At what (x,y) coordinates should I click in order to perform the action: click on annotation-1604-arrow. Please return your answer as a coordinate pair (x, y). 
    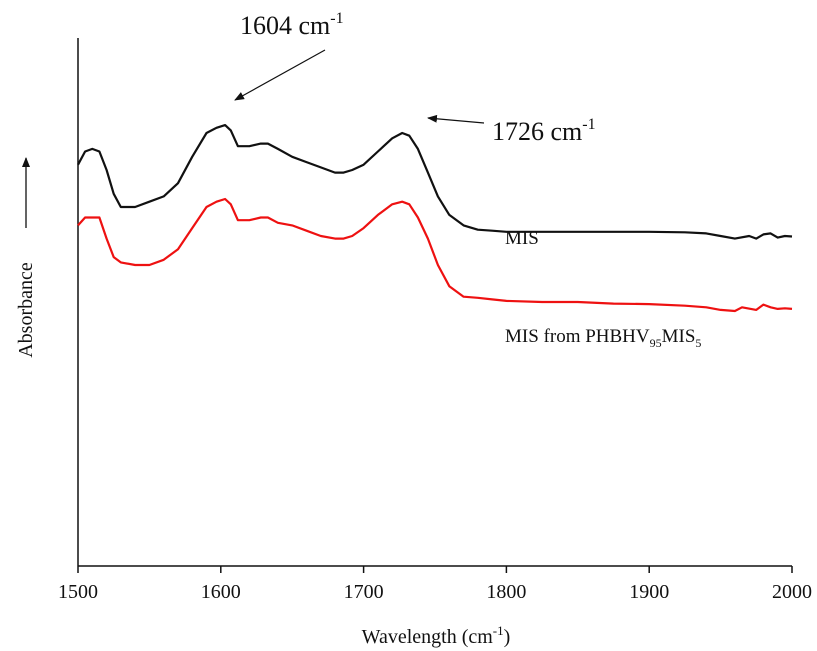
    Looking at the image, I should click on (280, 75).